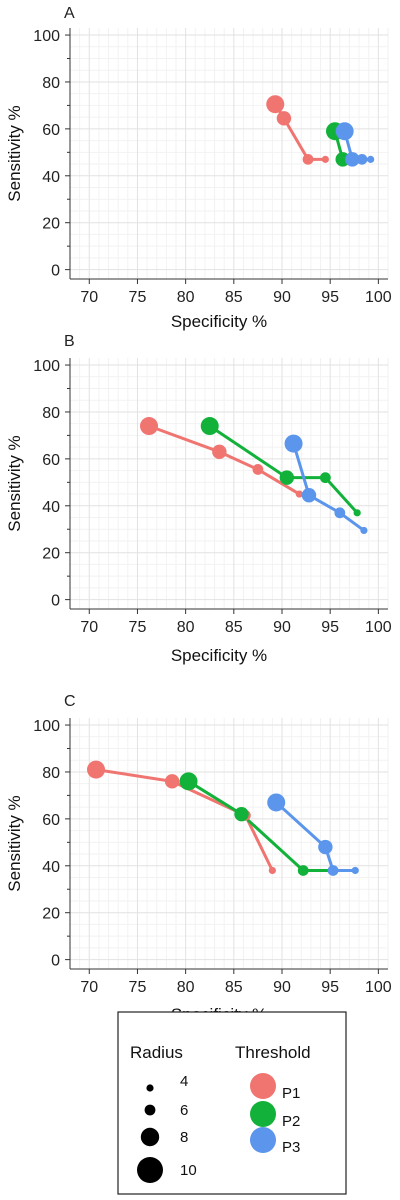 The image size is (400, 1200). I want to click on legend-radius-title: Radius, so click(156, 1052).